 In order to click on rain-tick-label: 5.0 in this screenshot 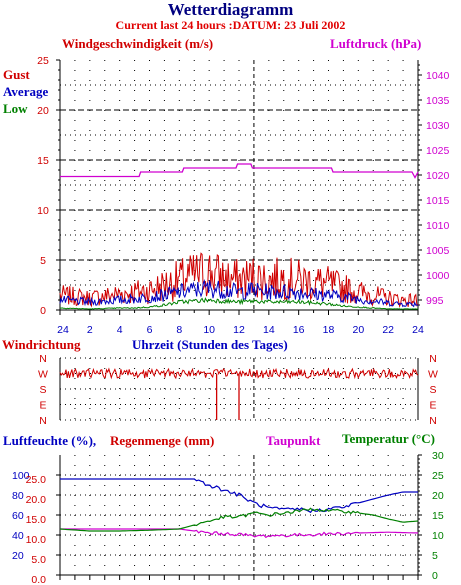, I will do `click(38, 560)`.